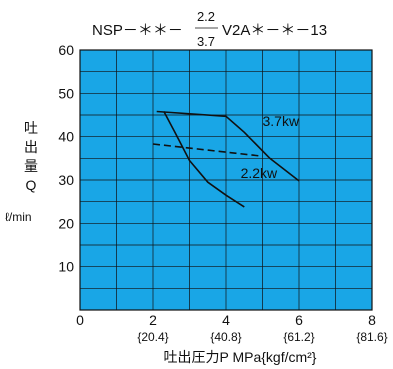 Image resolution: width=393 pixels, height=369 pixels. Describe the element at coordinates (66, 180) in the screenshot. I see `y-tick-label: 30` at that location.